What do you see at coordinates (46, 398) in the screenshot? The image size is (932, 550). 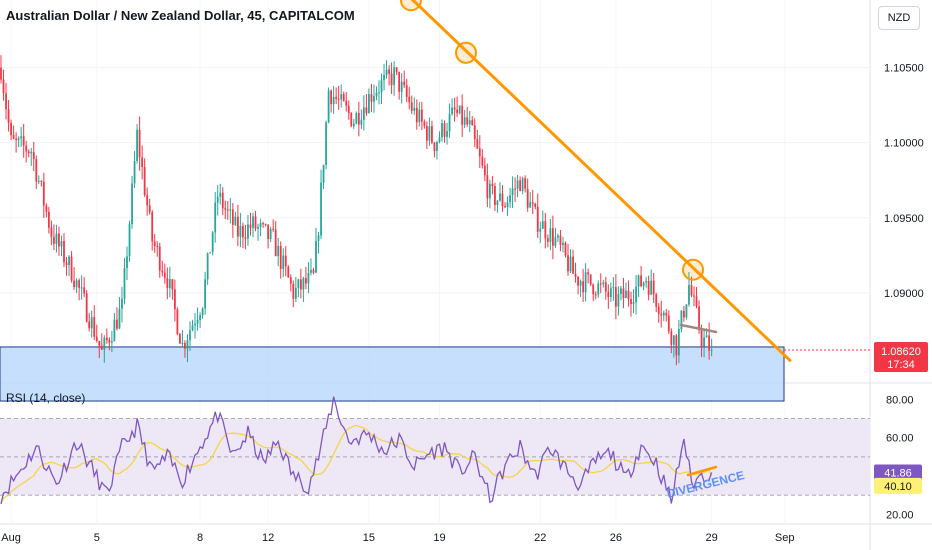 I see `rsi-indicator-title: RSI (14, close)` at bounding box center [46, 398].